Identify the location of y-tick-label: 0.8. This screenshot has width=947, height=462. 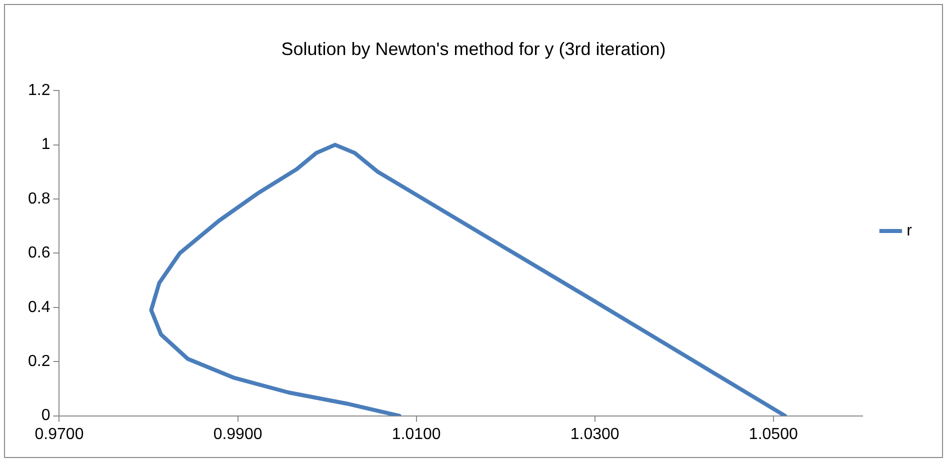
(39, 199).